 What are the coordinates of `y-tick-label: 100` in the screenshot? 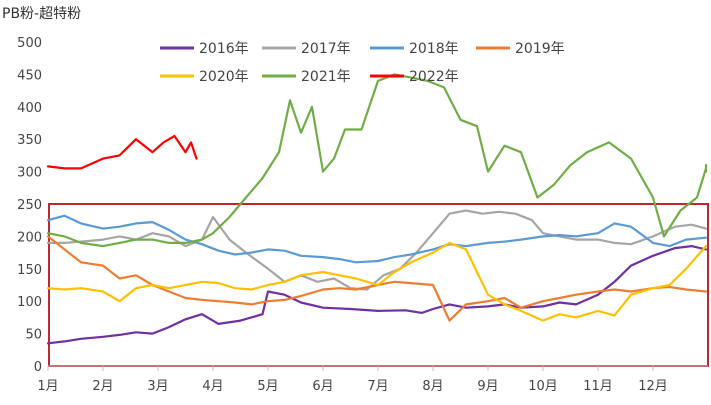 It's located at (29, 302).